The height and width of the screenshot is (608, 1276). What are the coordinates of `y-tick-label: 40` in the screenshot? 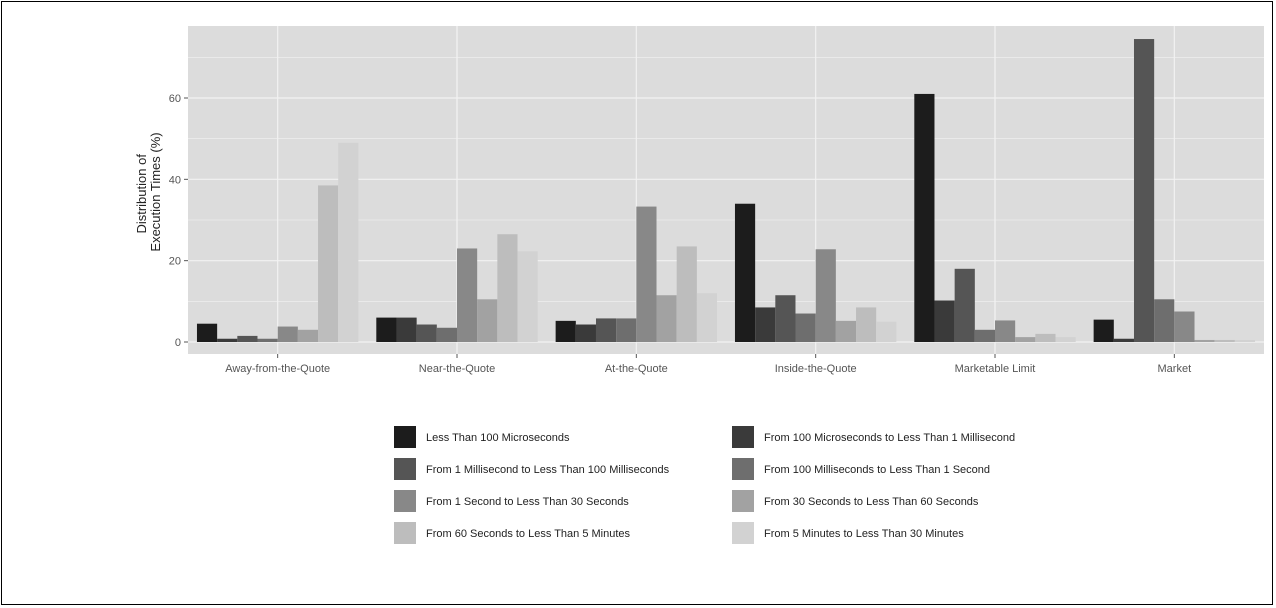 It's located at (175, 180).